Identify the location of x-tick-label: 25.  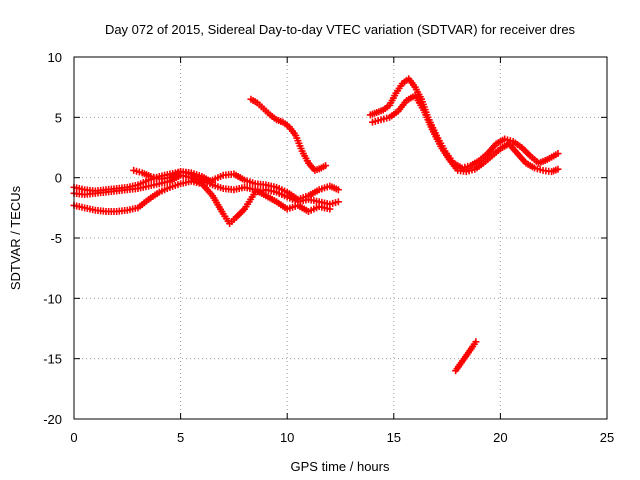
(607, 437).